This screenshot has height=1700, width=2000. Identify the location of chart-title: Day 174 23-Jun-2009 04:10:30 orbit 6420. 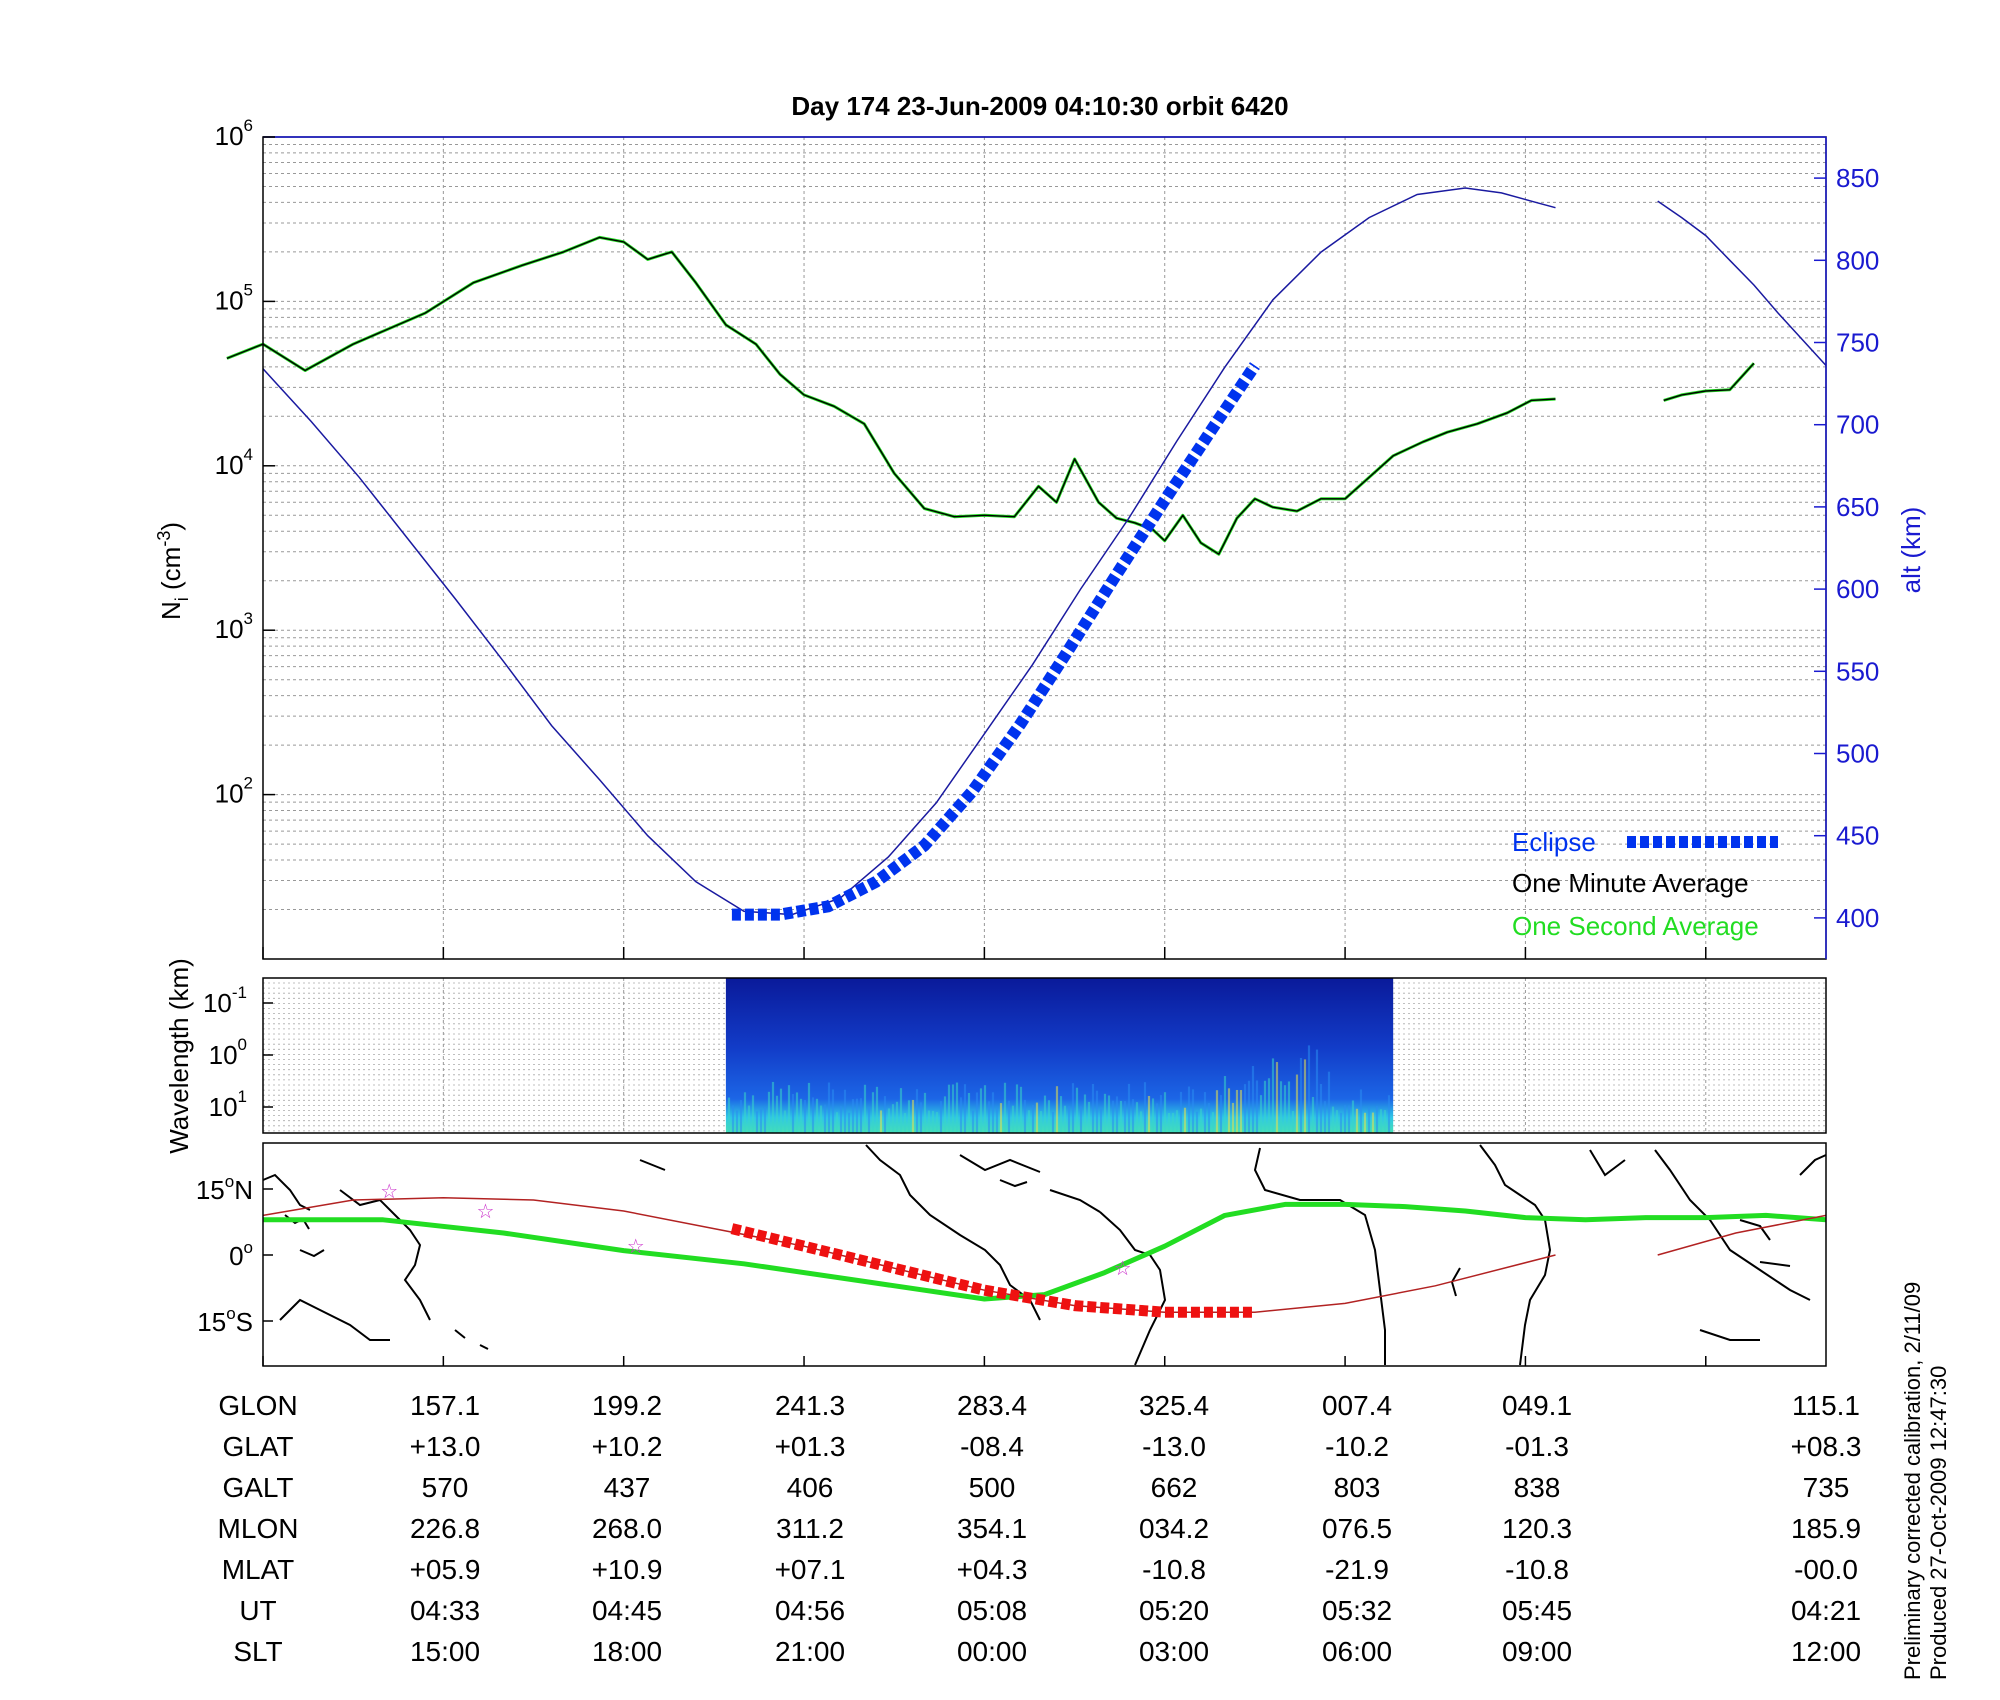
(1039, 106).